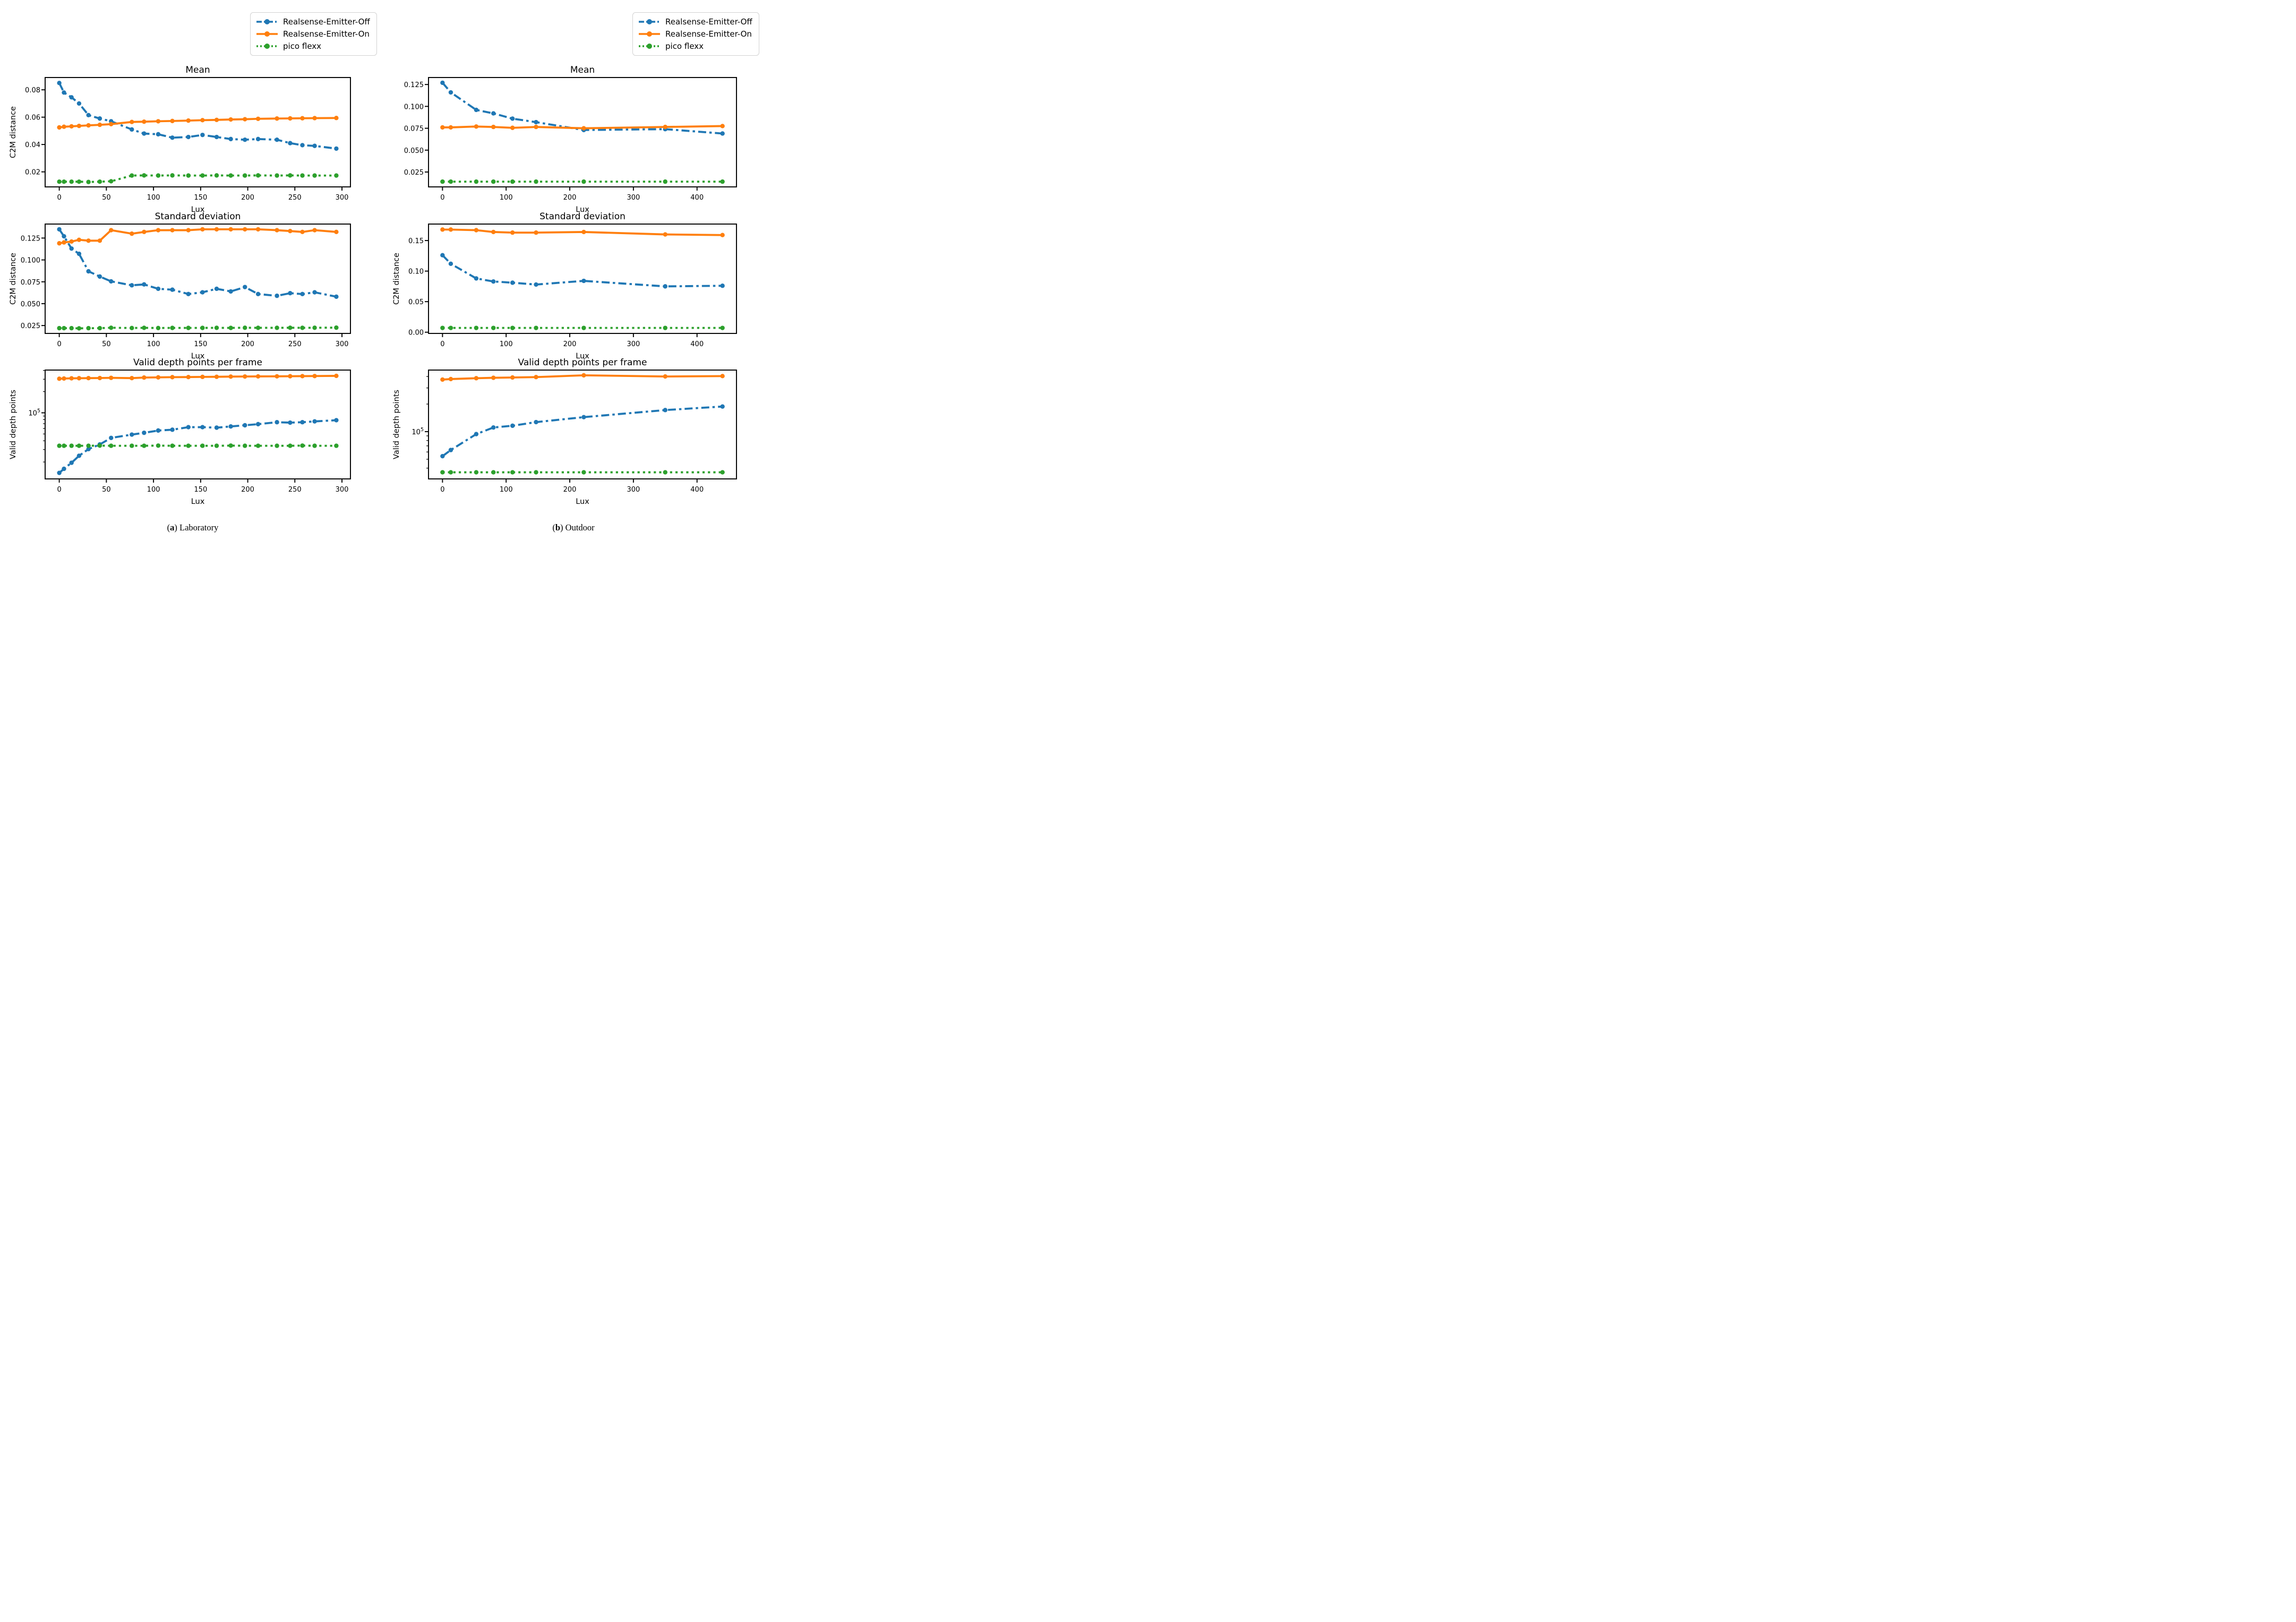  I want to click on y-ticks: 0.02 0.04 0.06 0.08, so click(35, 132).